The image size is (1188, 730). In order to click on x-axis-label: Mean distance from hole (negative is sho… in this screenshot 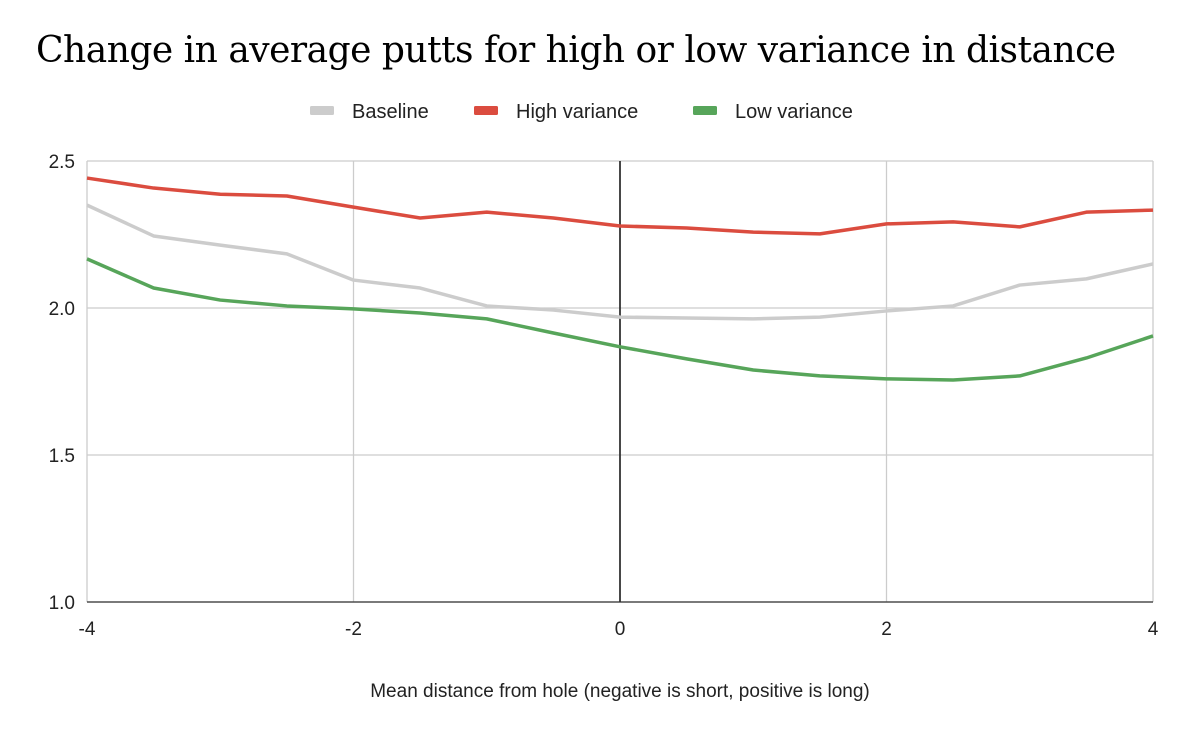, I will do `click(620, 691)`.